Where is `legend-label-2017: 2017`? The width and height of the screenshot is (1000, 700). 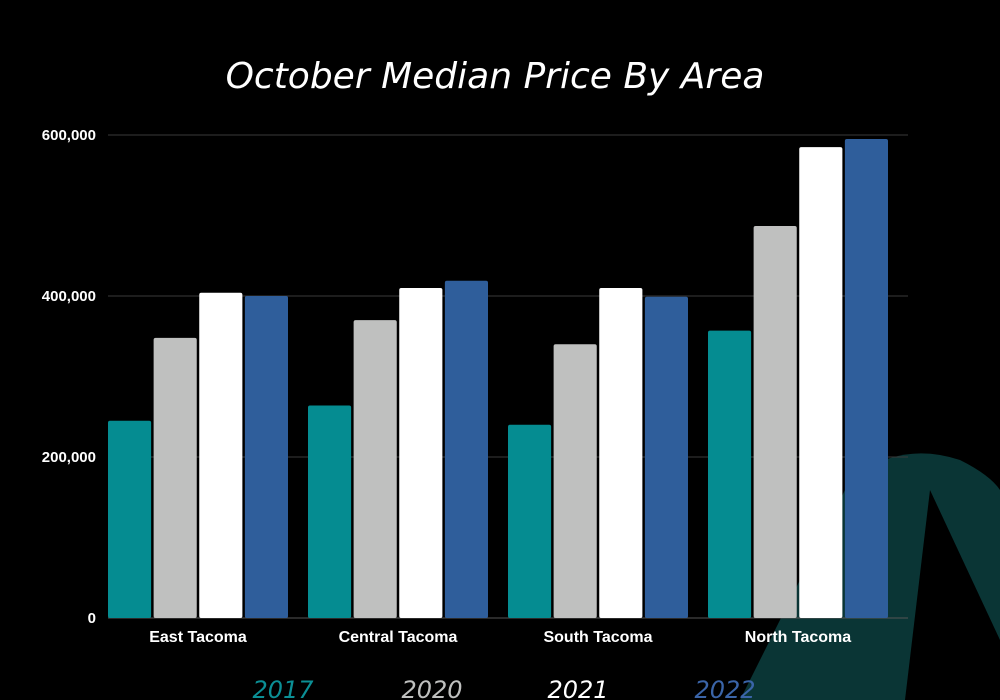 legend-label-2017: 2017 is located at coordinates (283, 688).